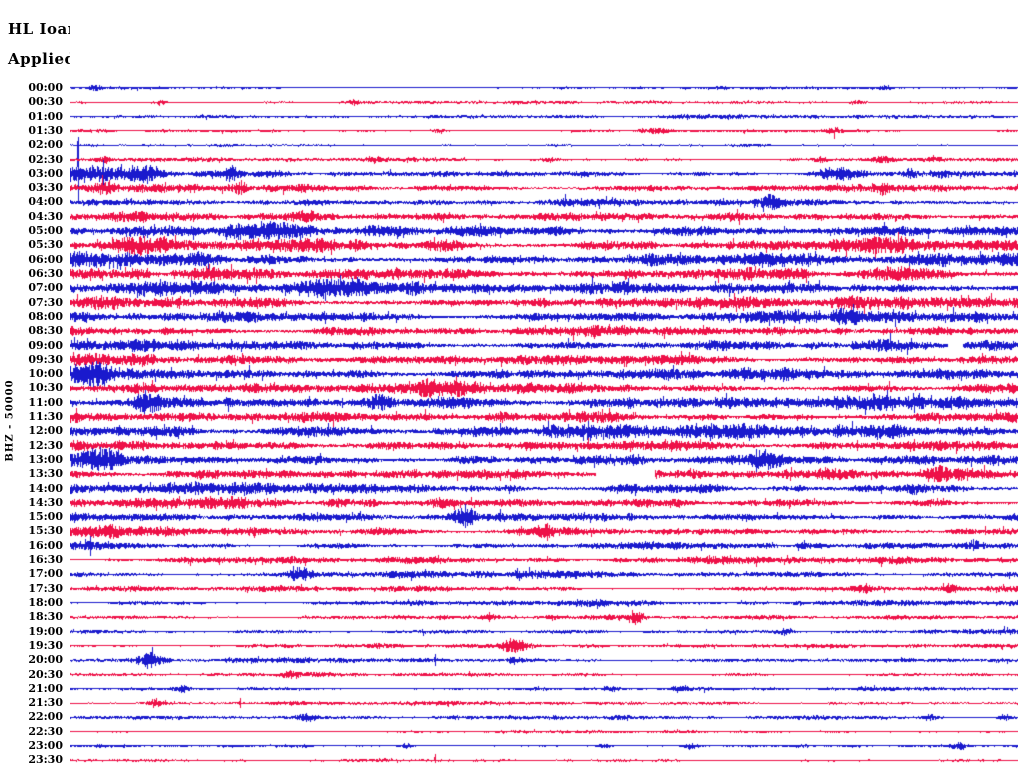 The image size is (1024, 780). I want to click on row-time-label: 13:00, so click(45, 459).